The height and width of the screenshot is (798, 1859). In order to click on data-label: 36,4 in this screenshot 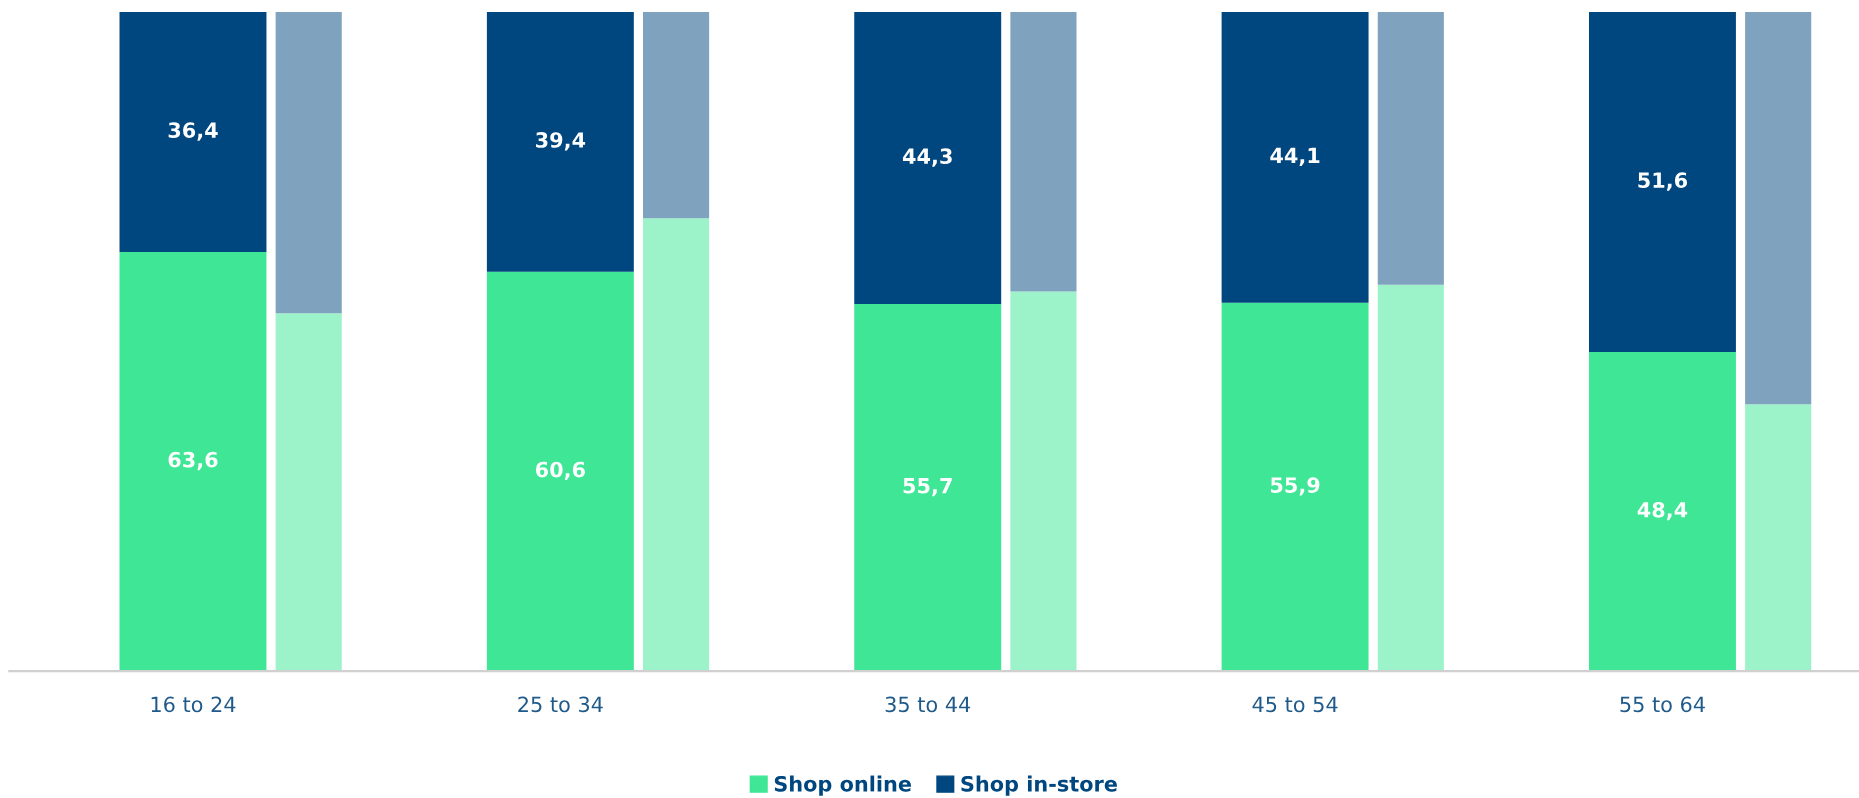, I will do `click(193, 131)`.